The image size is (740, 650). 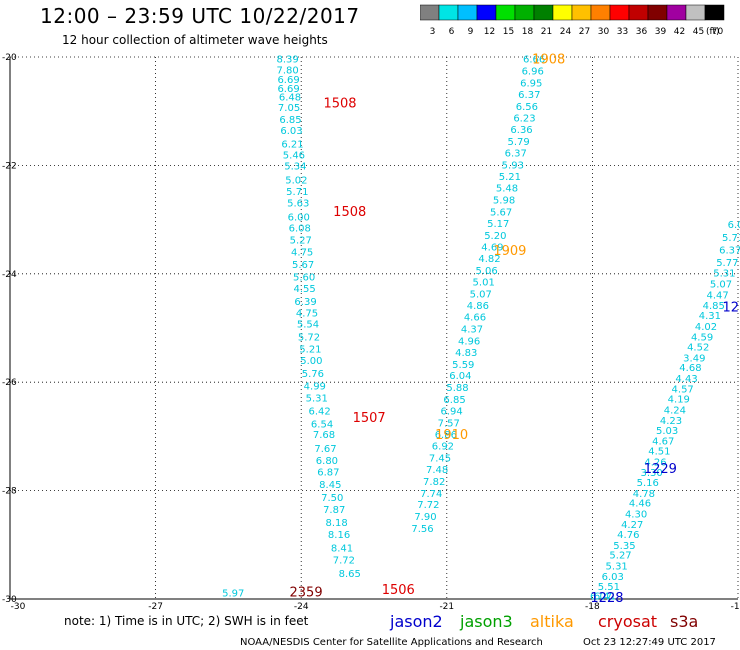 I want to click on swh-point: 4.68, so click(x=690, y=368).